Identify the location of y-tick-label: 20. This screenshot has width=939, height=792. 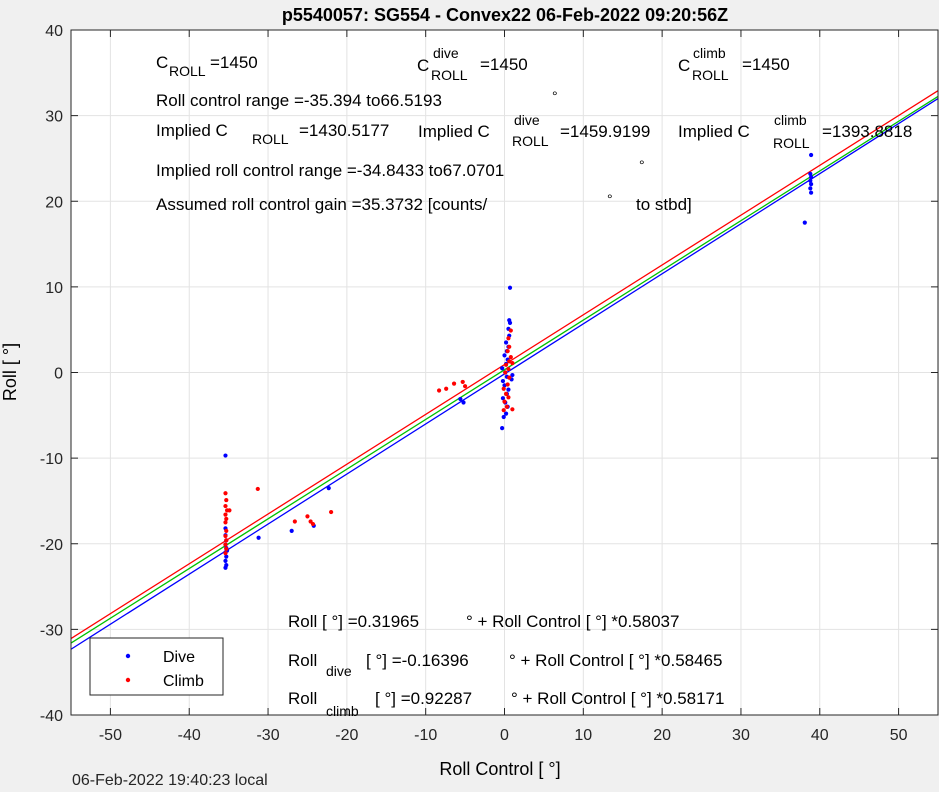
(54, 202).